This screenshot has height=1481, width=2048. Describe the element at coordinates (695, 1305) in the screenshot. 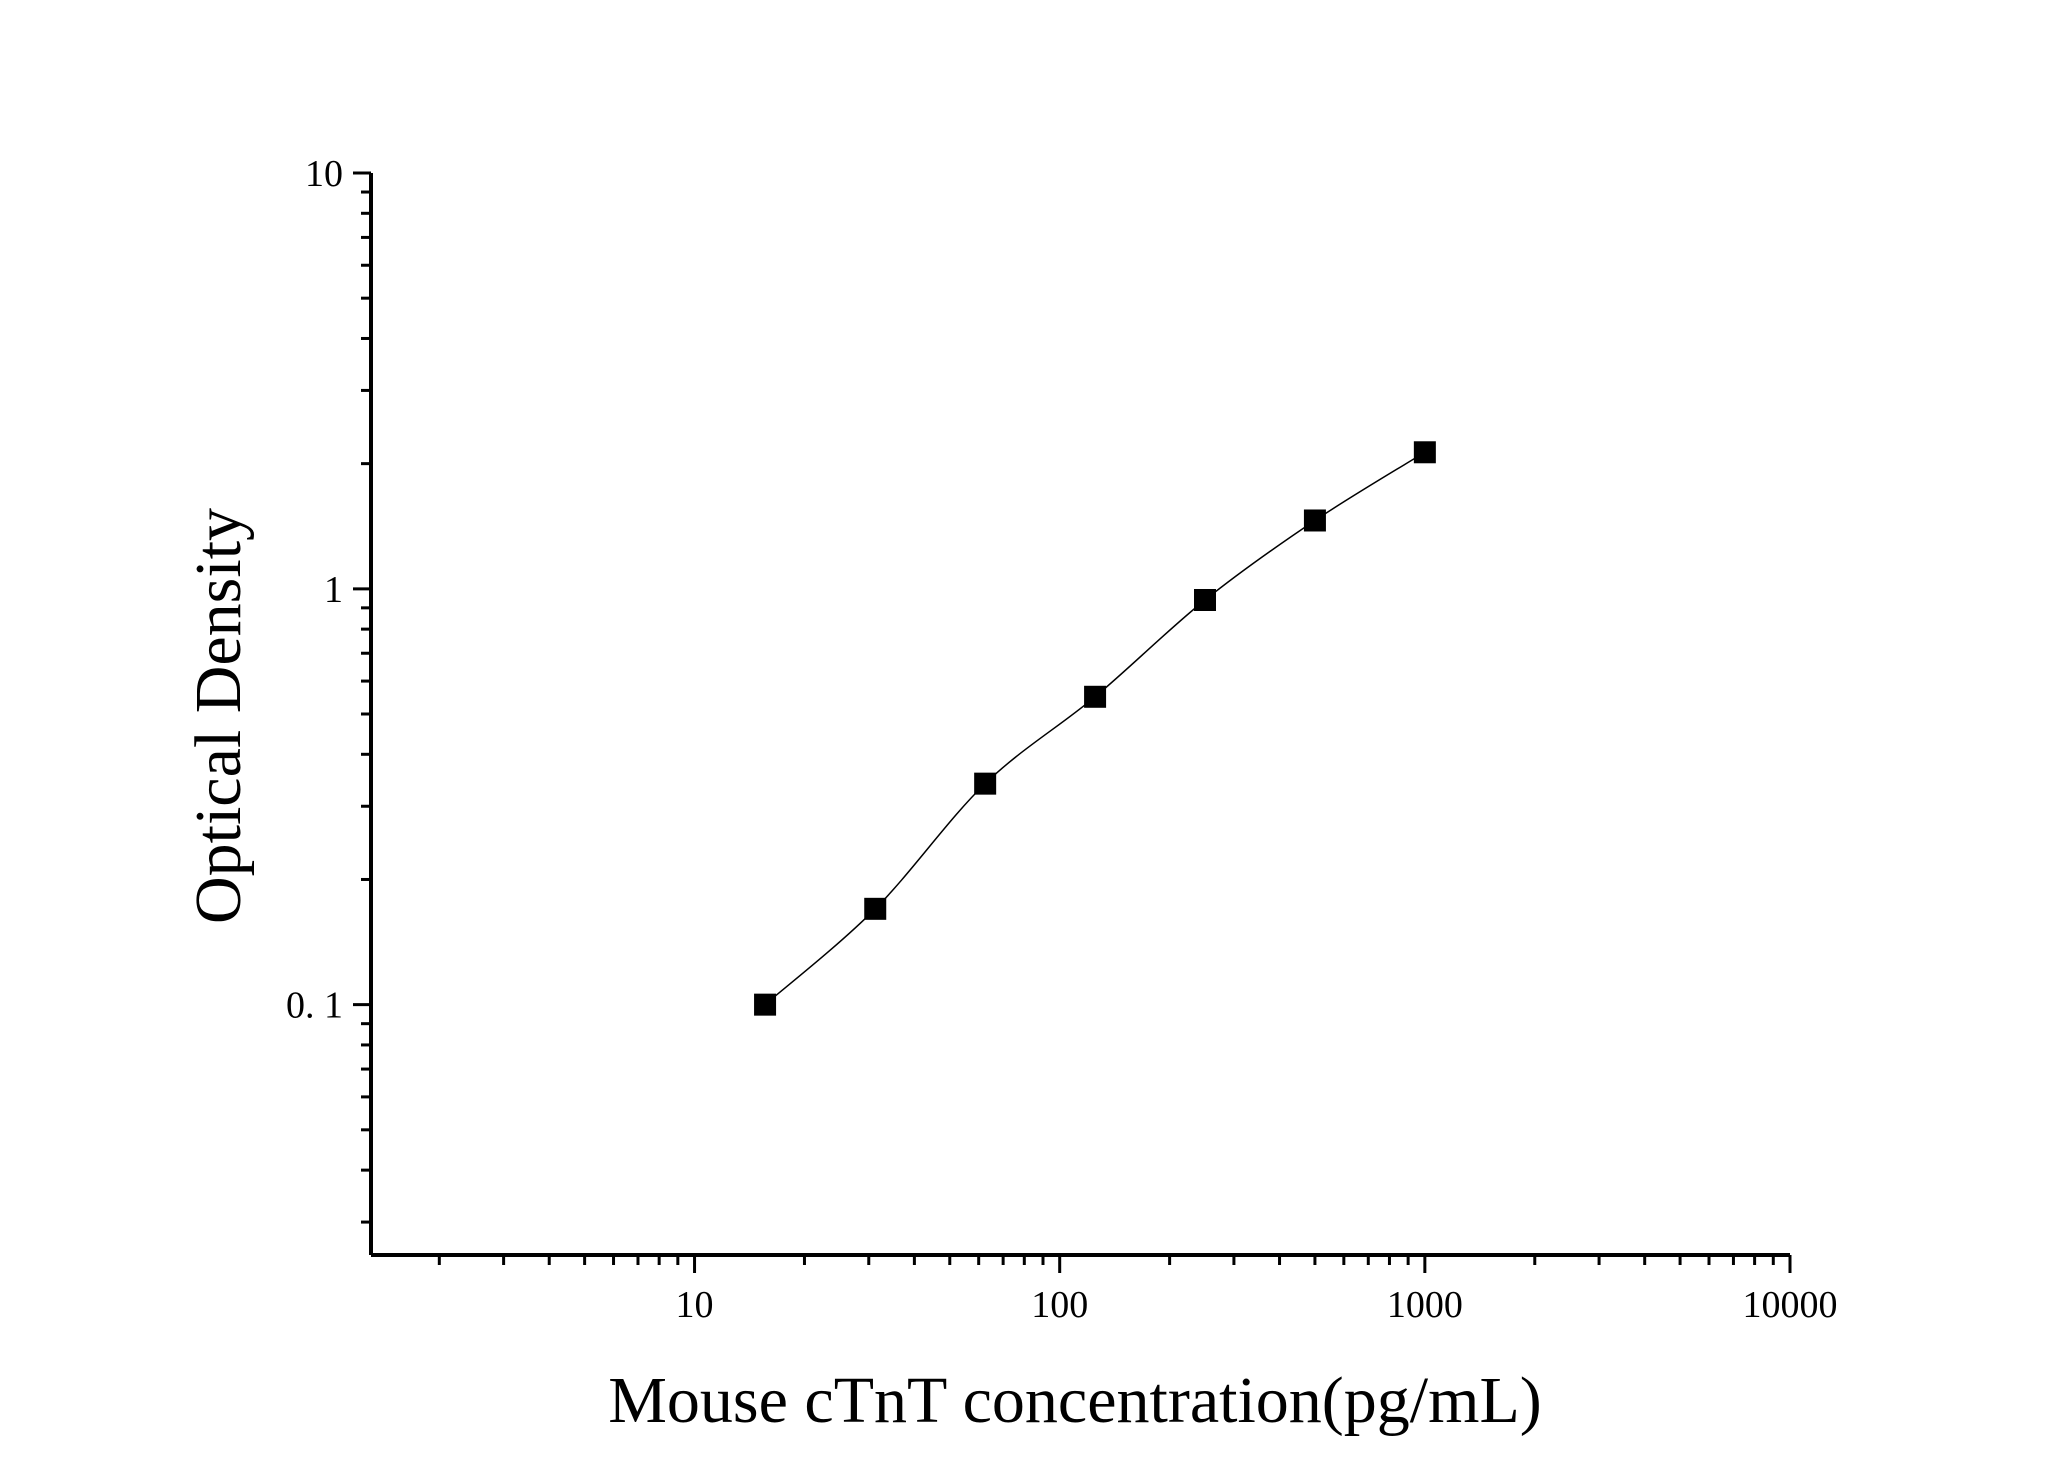

I see `x-tick-label-10: 10` at that location.